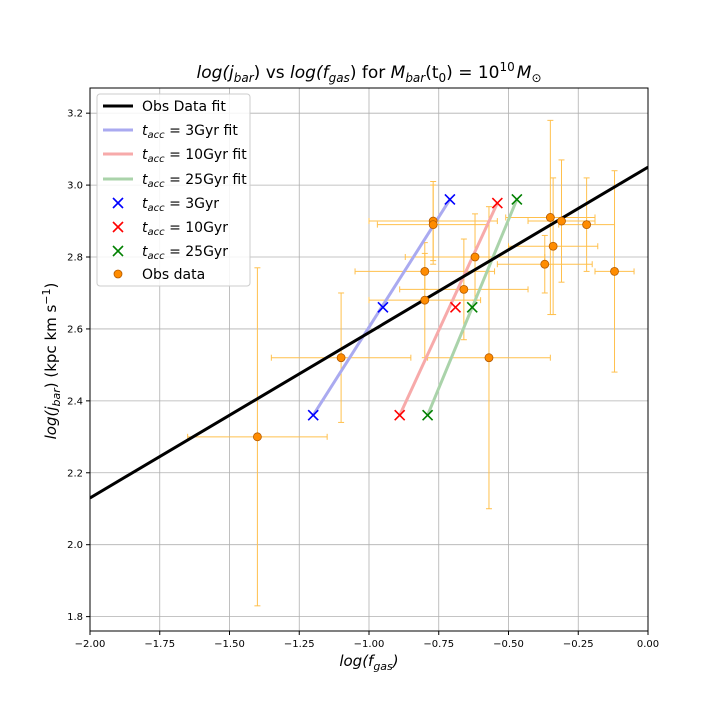 The image size is (720, 720). I want to click on x-tick-label: −1.50, so click(229, 644).